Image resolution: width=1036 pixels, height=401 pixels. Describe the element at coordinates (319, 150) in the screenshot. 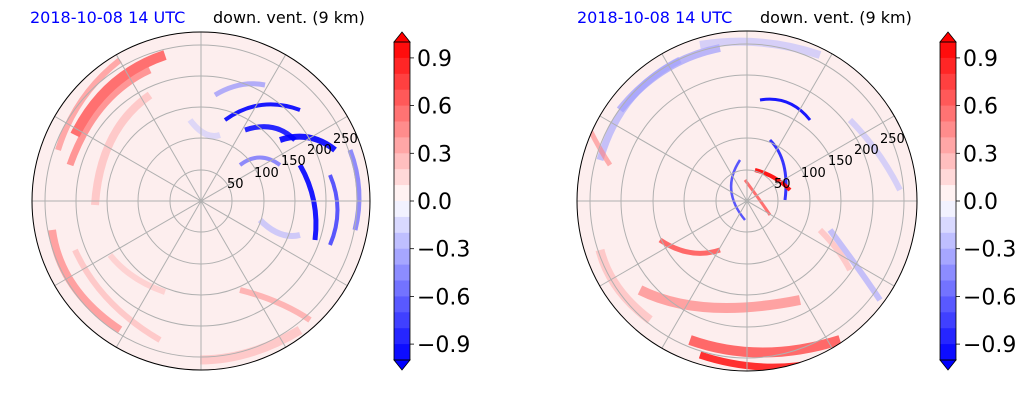

I see `left-radial-label-200: 200` at that location.